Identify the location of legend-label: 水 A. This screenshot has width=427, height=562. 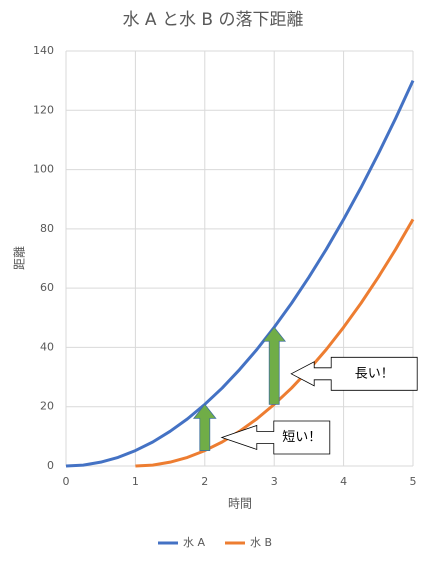
(194, 542).